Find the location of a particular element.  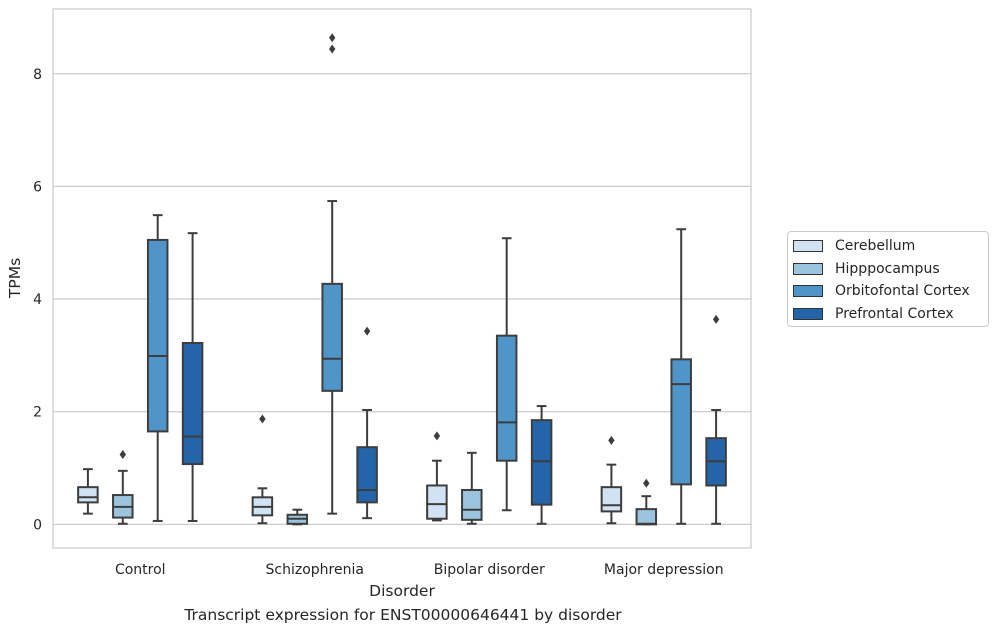

legend-label: Hipppocampus is located at coordinates (887, 268).